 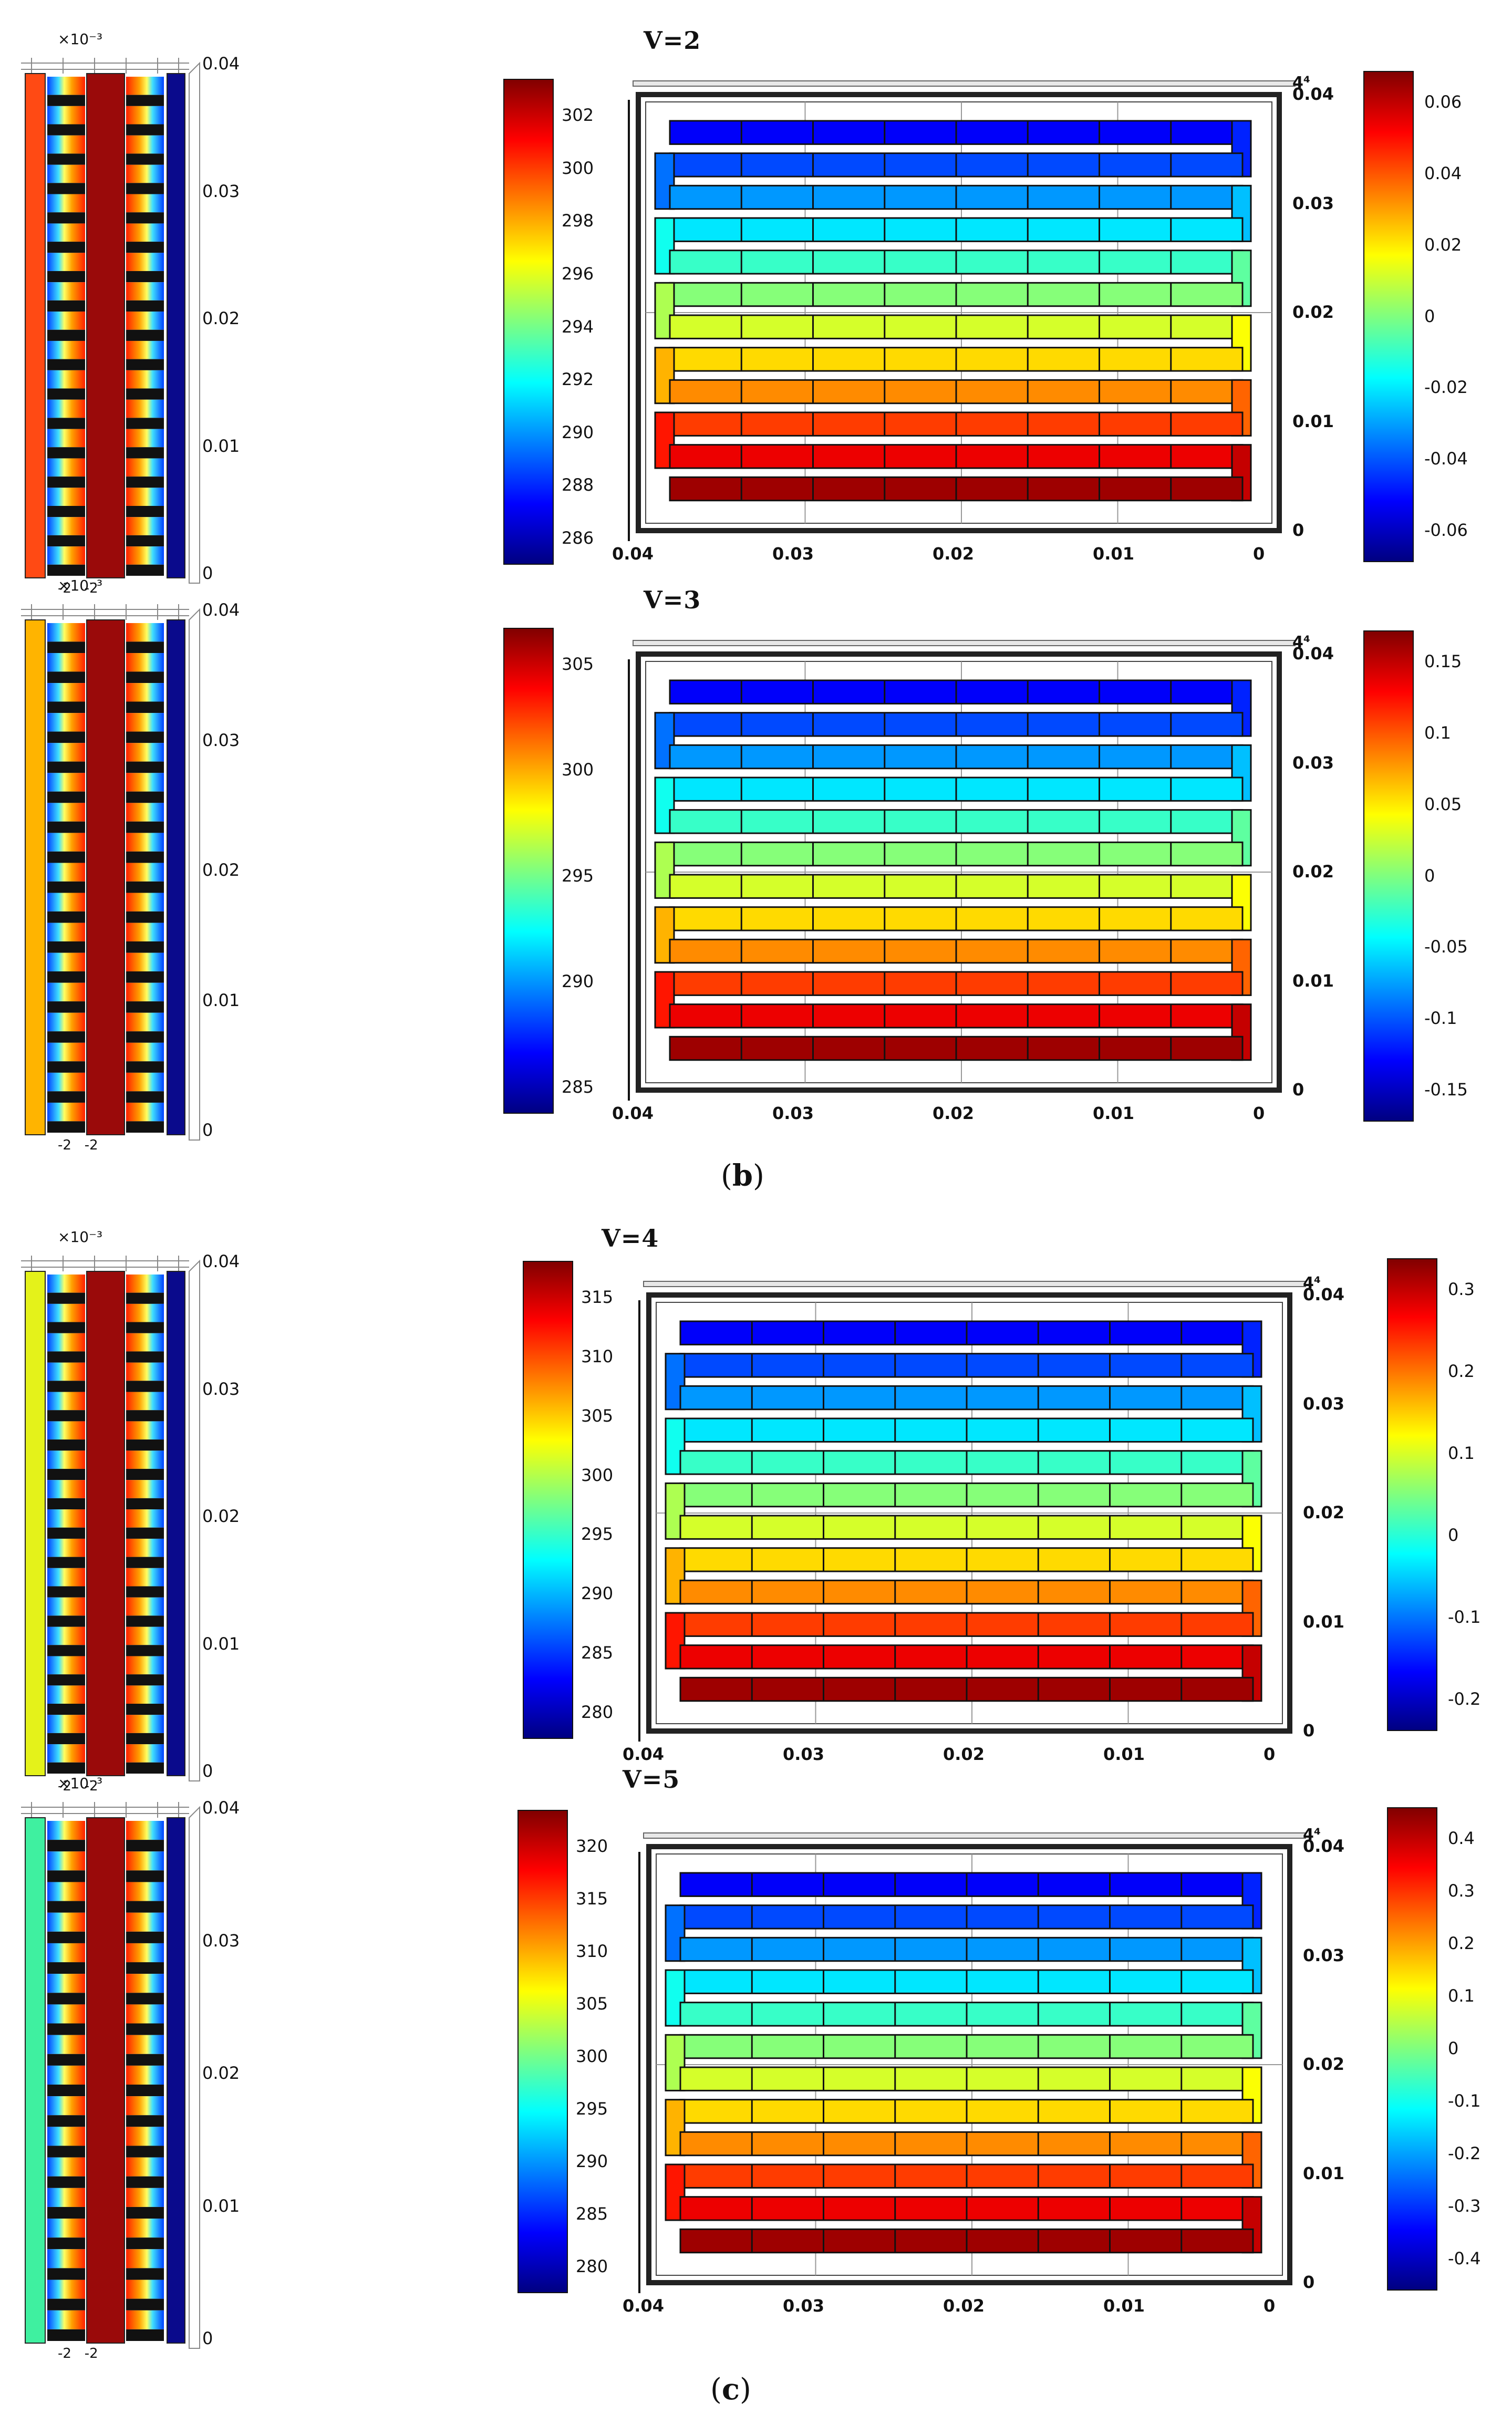 I want to click on corner-label: 4⁴, so click(x=1312, y=1835).